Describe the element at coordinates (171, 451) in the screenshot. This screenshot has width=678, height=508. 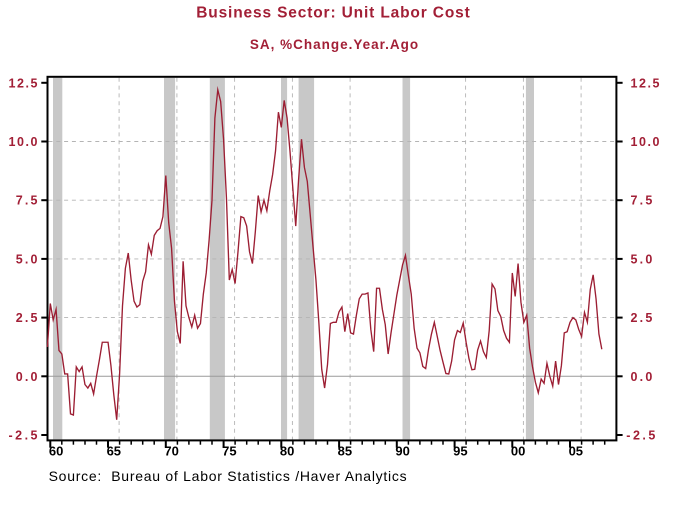
I see `svg-text: 70` at that location.